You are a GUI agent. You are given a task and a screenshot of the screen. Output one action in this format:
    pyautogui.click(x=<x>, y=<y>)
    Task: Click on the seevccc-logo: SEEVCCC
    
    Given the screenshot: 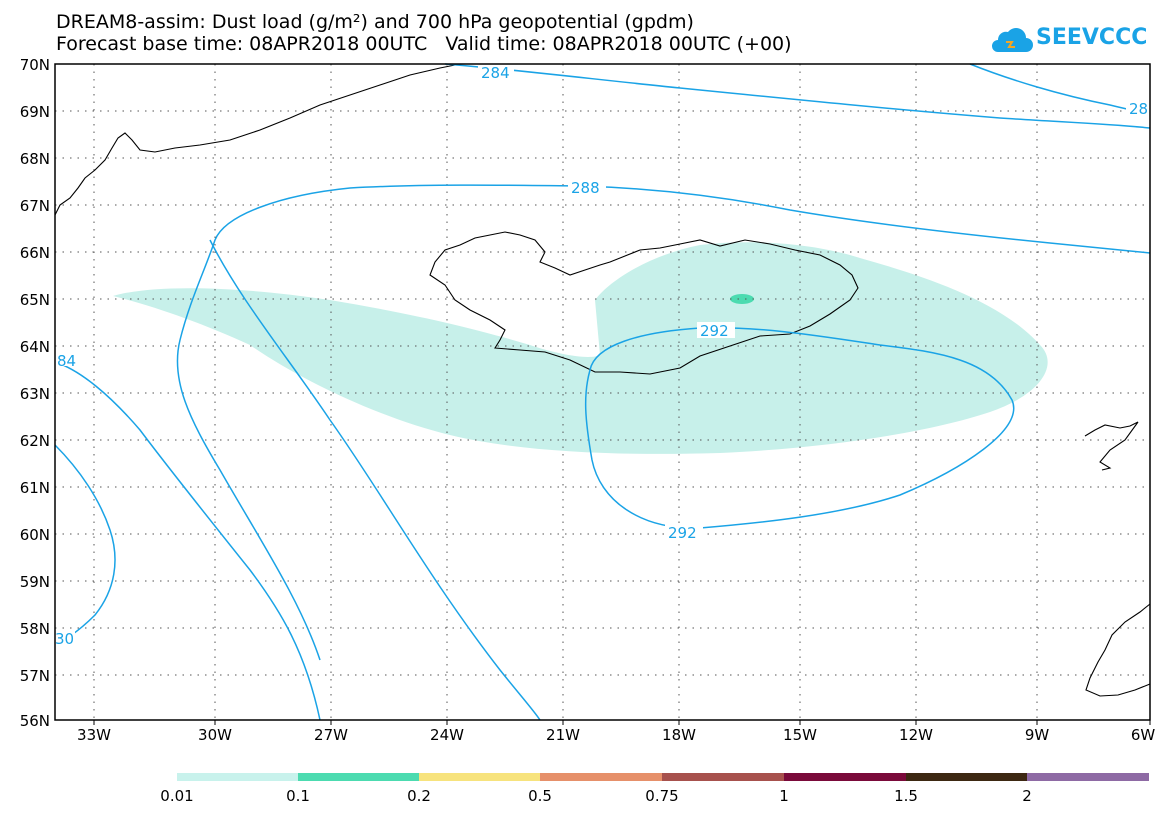 What is the action you would take?
    pyautogui.click(x=1075, y=40)
    